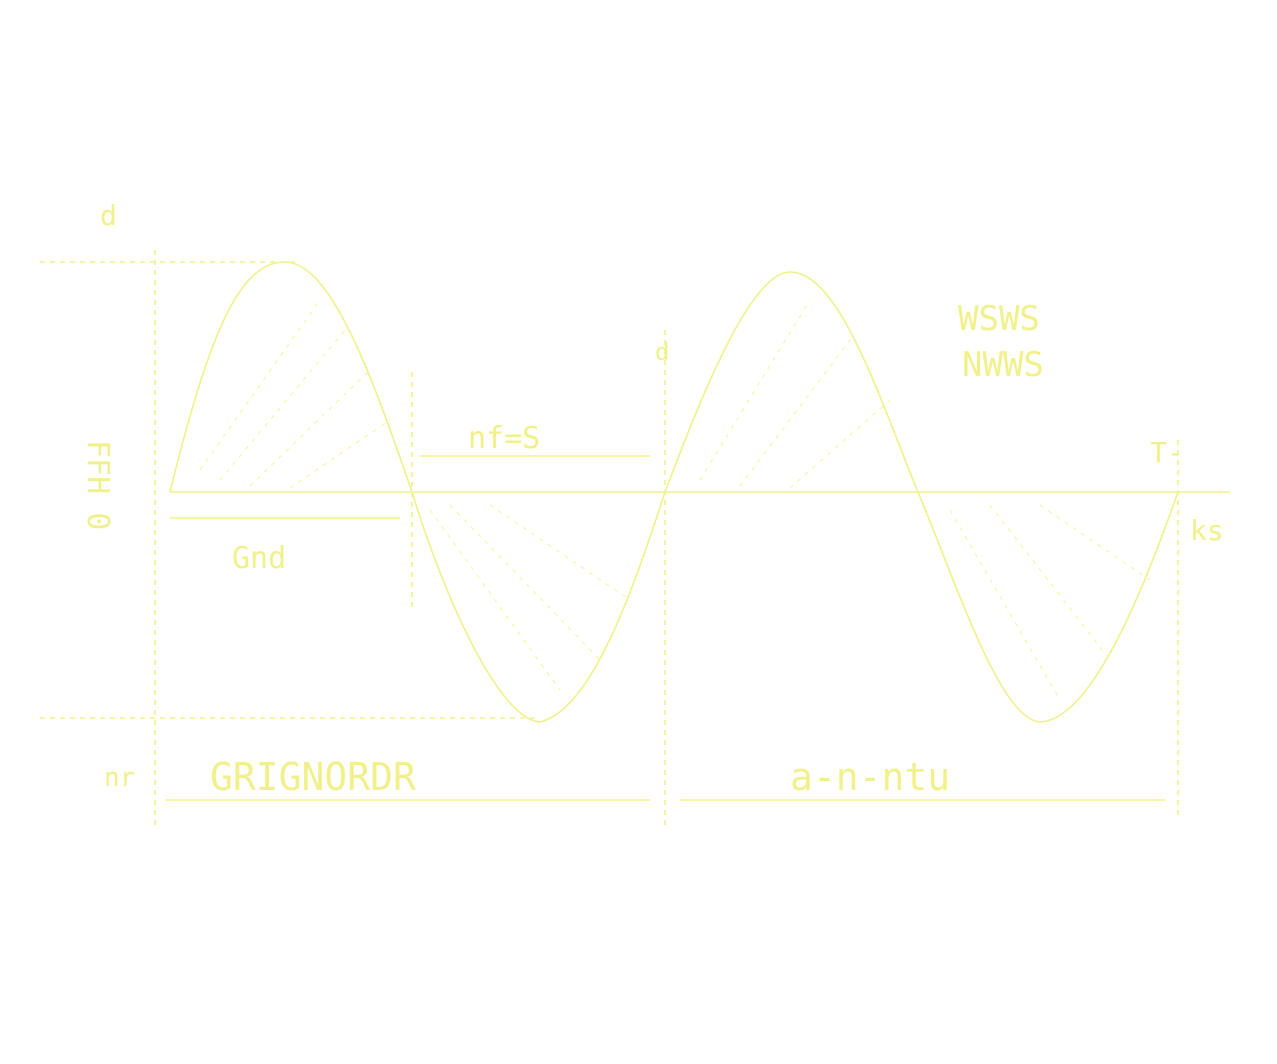 Image resolution: width=1277 pixels, height=1064 pixels. What do you see at coordinates (1207, 530) in the screenshot?
I see `right-small-label: ks` at bounding box center [1207, 530].